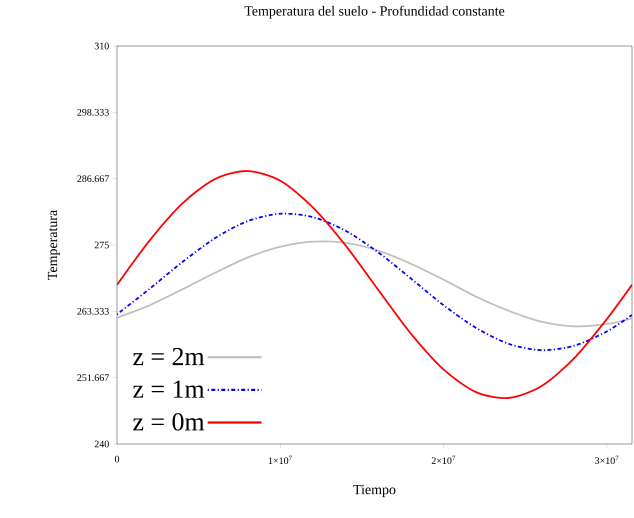 This screenshot has width=634, height=518. I want to click on y-axis-title: Temperatura, so click(54, 245).